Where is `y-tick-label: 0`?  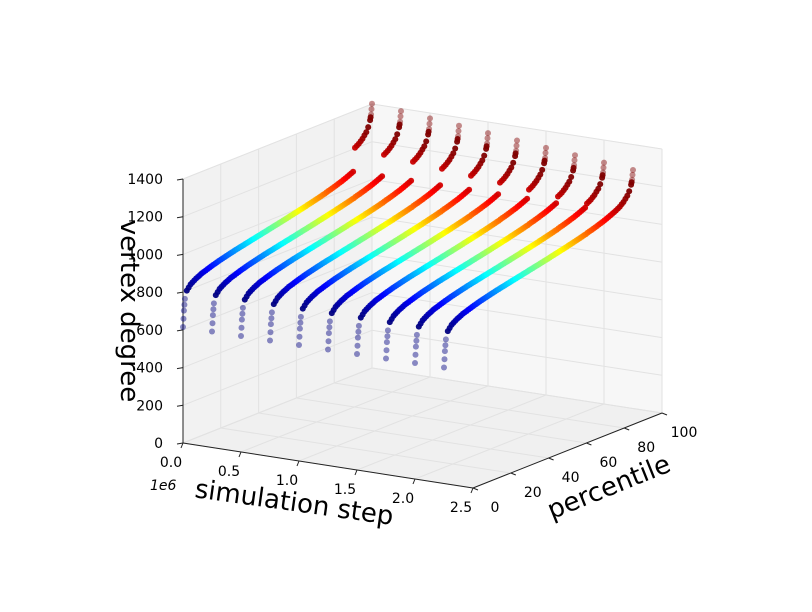
y-tick-label: 0 is located at coordinates (495, 508).